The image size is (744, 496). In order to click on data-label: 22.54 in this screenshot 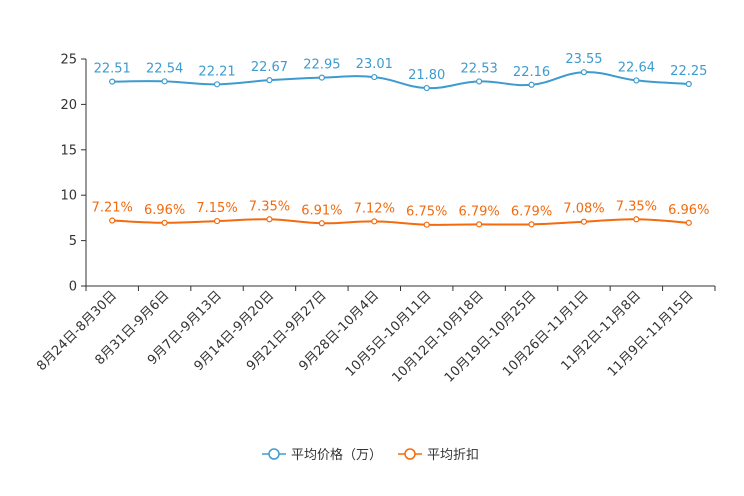, I will do `click(164, 68)`.